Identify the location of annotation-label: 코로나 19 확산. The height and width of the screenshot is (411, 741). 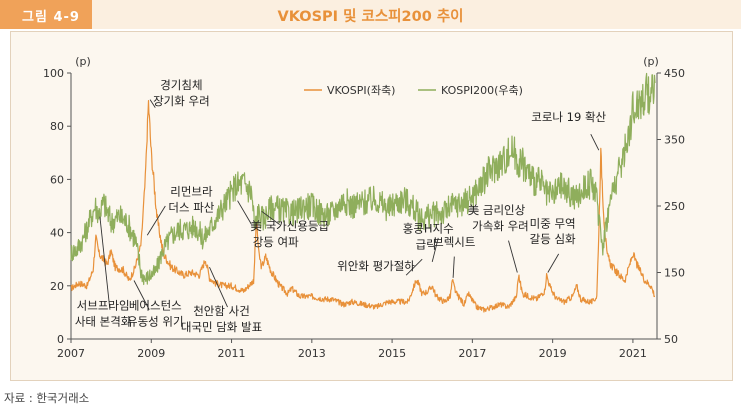
(568, 117).